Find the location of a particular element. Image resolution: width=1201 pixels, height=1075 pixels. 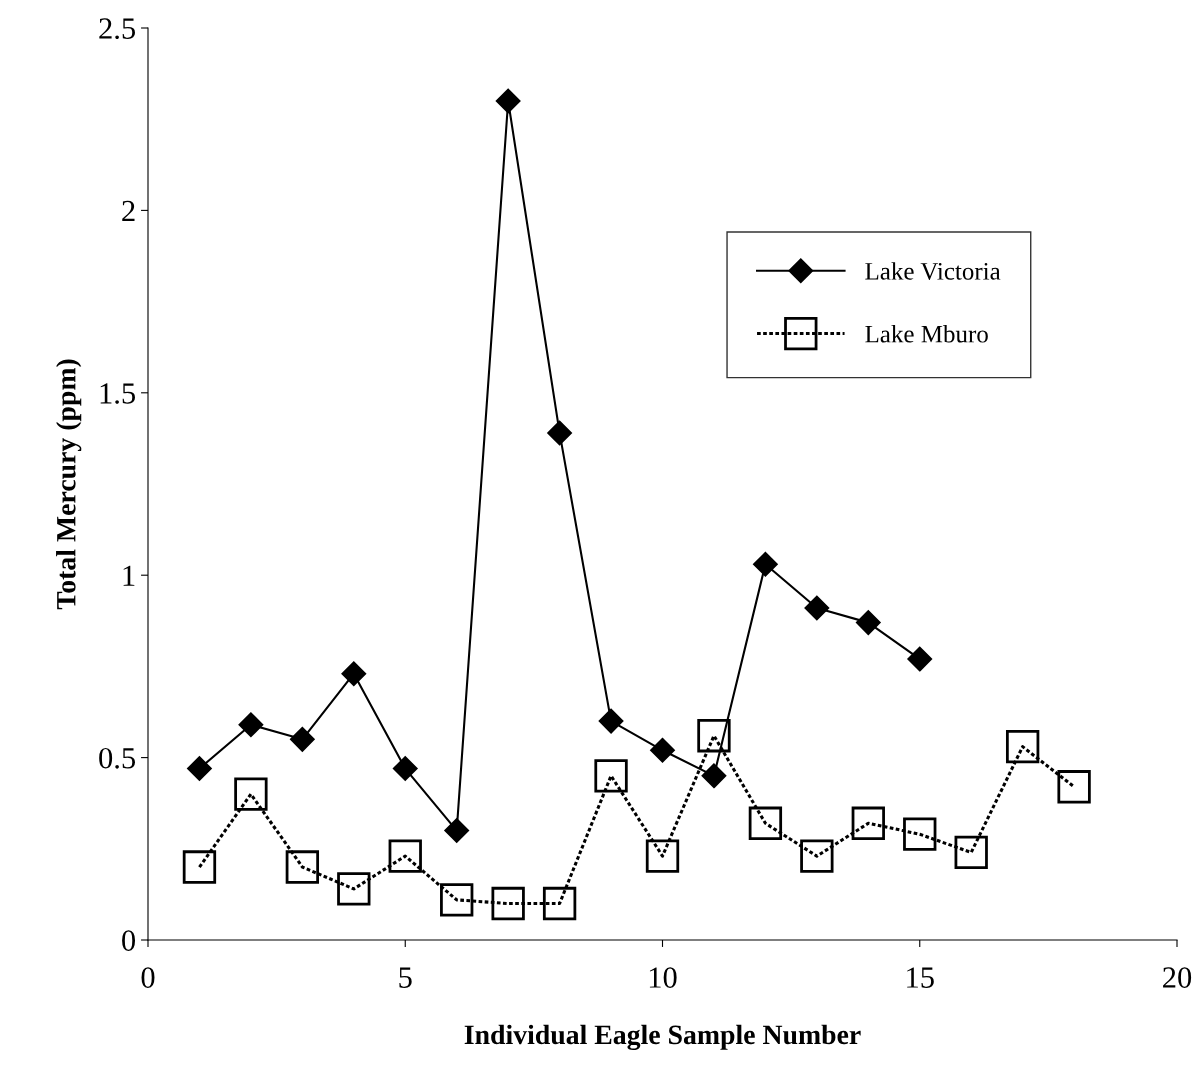

x-tick-label: 0 is located at coordinates (148, 977).